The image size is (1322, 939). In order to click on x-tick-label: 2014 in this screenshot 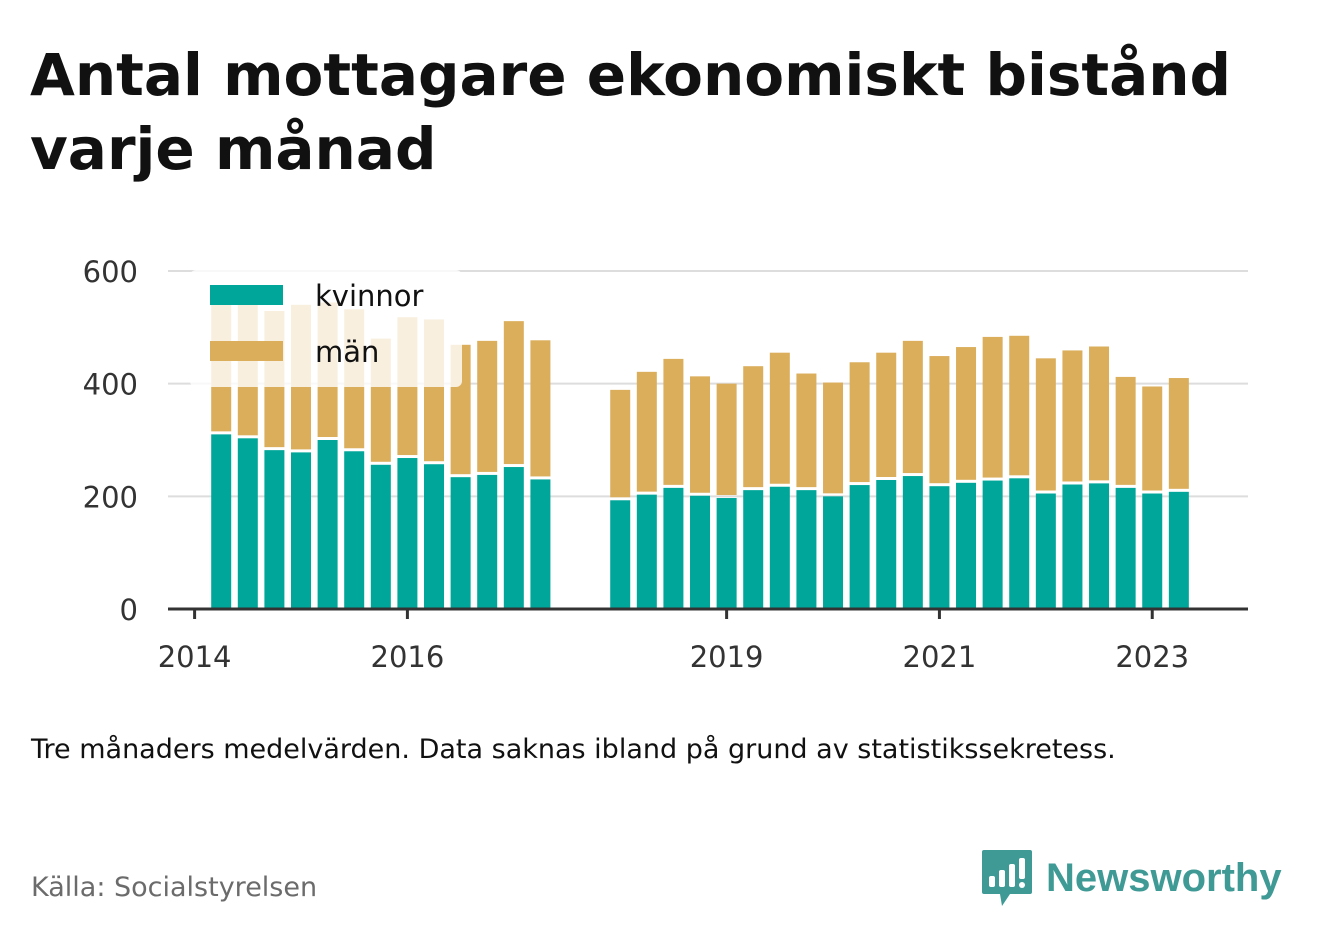, I will do `click(195, 657)`.